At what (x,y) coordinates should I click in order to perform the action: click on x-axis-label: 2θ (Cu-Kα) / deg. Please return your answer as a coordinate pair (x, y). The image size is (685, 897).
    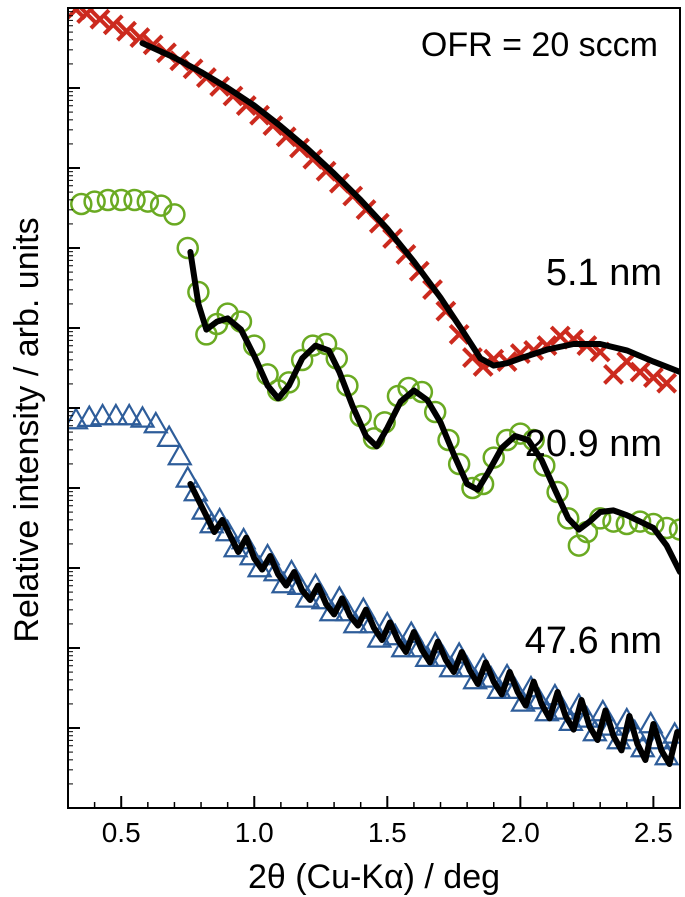
    Looking at the image, I should click on (374, 877).